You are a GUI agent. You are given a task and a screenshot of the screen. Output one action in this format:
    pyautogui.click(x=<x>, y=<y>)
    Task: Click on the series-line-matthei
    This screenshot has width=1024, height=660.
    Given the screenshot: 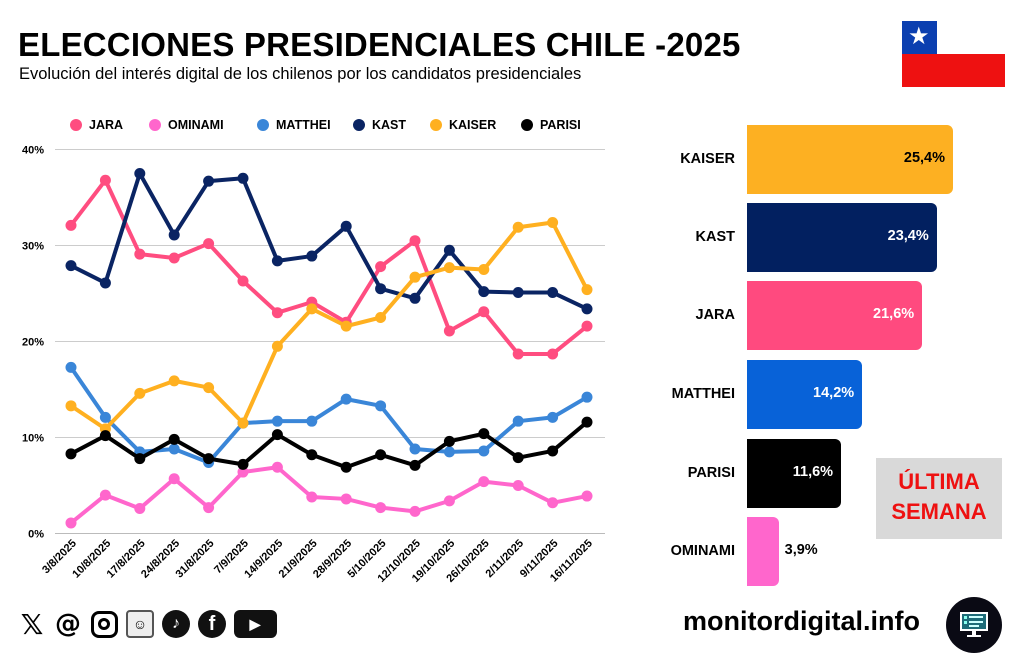 What is the action you would take?
    pyautogui.click(x=329, y=415)
    